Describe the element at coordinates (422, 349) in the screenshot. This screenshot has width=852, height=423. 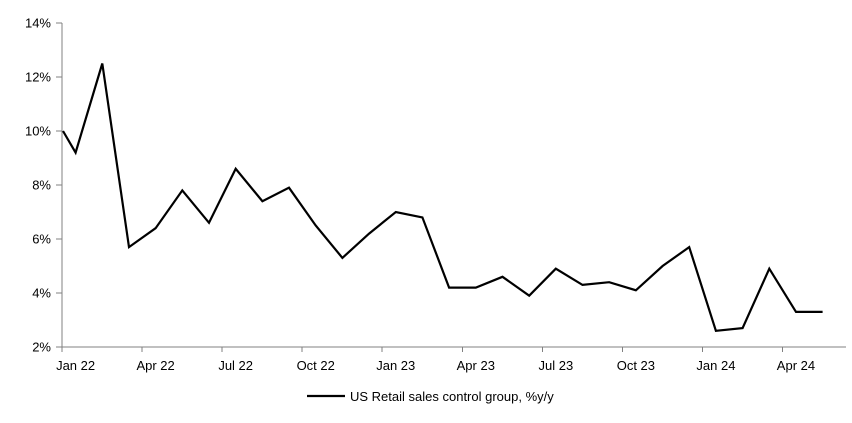
I see `x-axis-ticks` at that location.